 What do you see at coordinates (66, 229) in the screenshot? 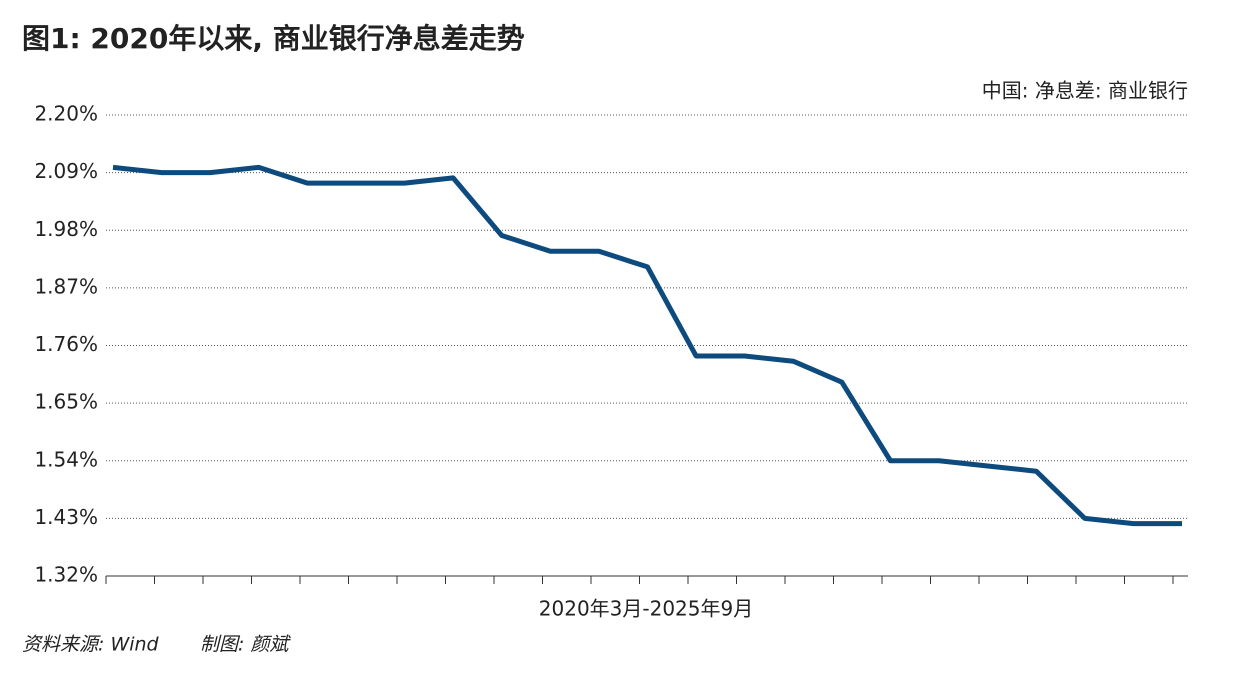
I see `y-tick-label: 1.98%` at bounding box center [66, 229].